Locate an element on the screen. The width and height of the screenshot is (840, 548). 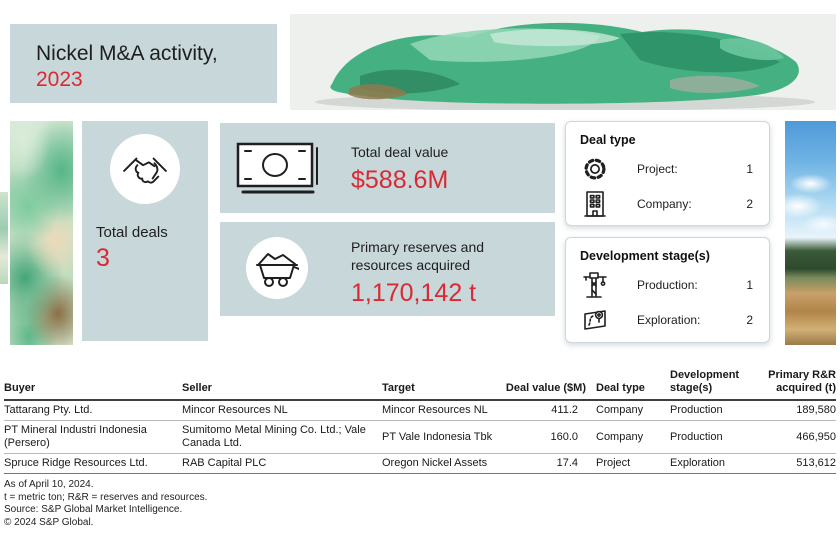
col-header-deal-type: Deal type is located at coordinates (622, 383).